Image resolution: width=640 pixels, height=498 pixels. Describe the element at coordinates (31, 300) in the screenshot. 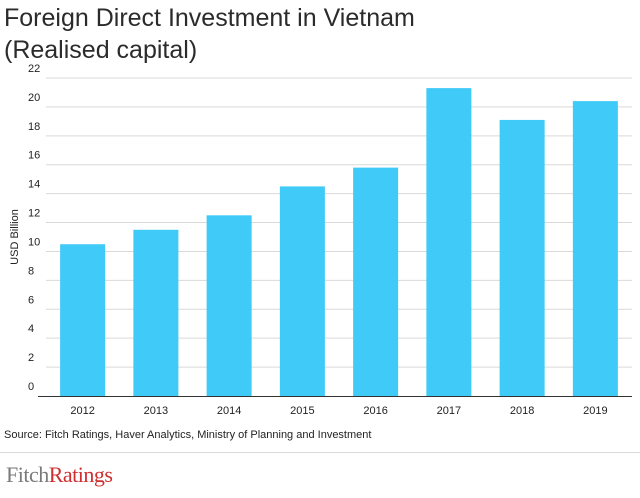

I see `y-tick-label: 6` at that location.